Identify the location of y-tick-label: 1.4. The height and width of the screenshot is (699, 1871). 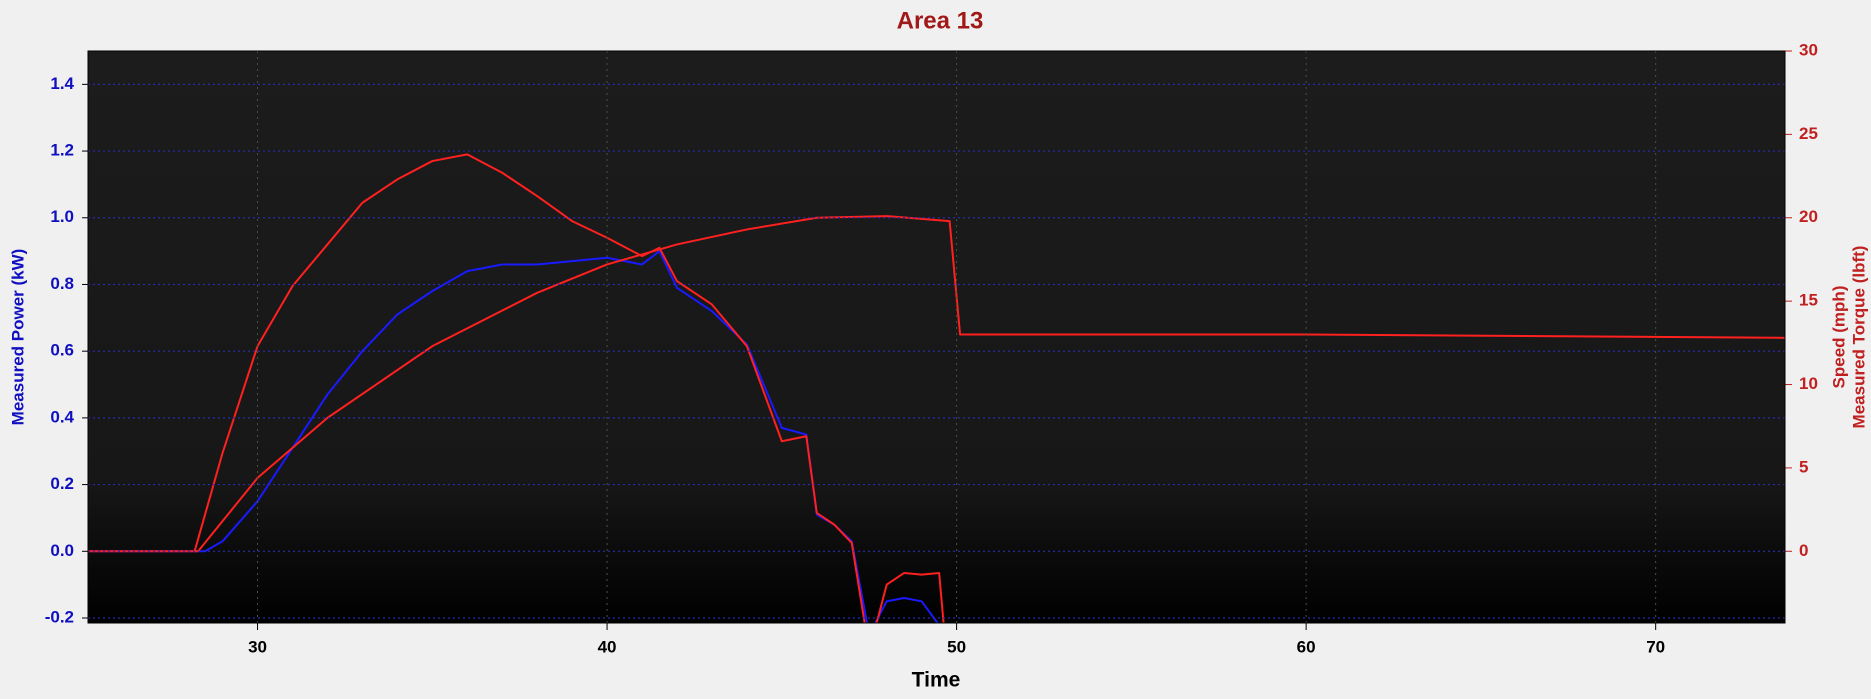
(62, 83).